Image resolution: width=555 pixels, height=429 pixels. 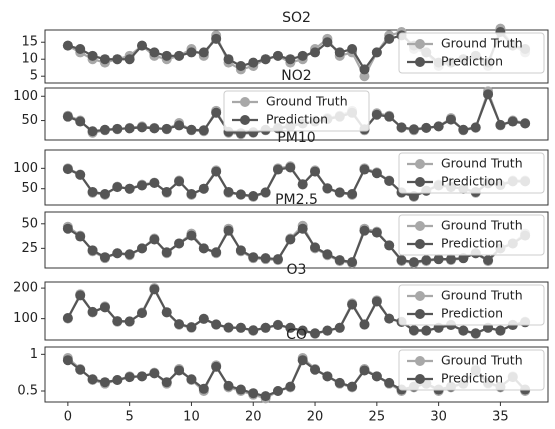 What do you see at coordinates (191, 417) in the screenshot?
I see `x-tick-label: 10` at bounding box center [191, 417].